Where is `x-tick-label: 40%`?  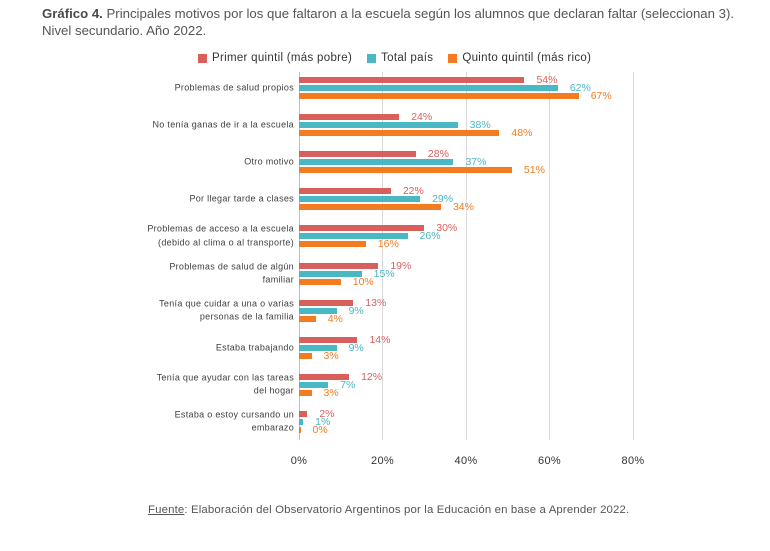 x-tick-label: 40% is located at coordinates (466, 461).